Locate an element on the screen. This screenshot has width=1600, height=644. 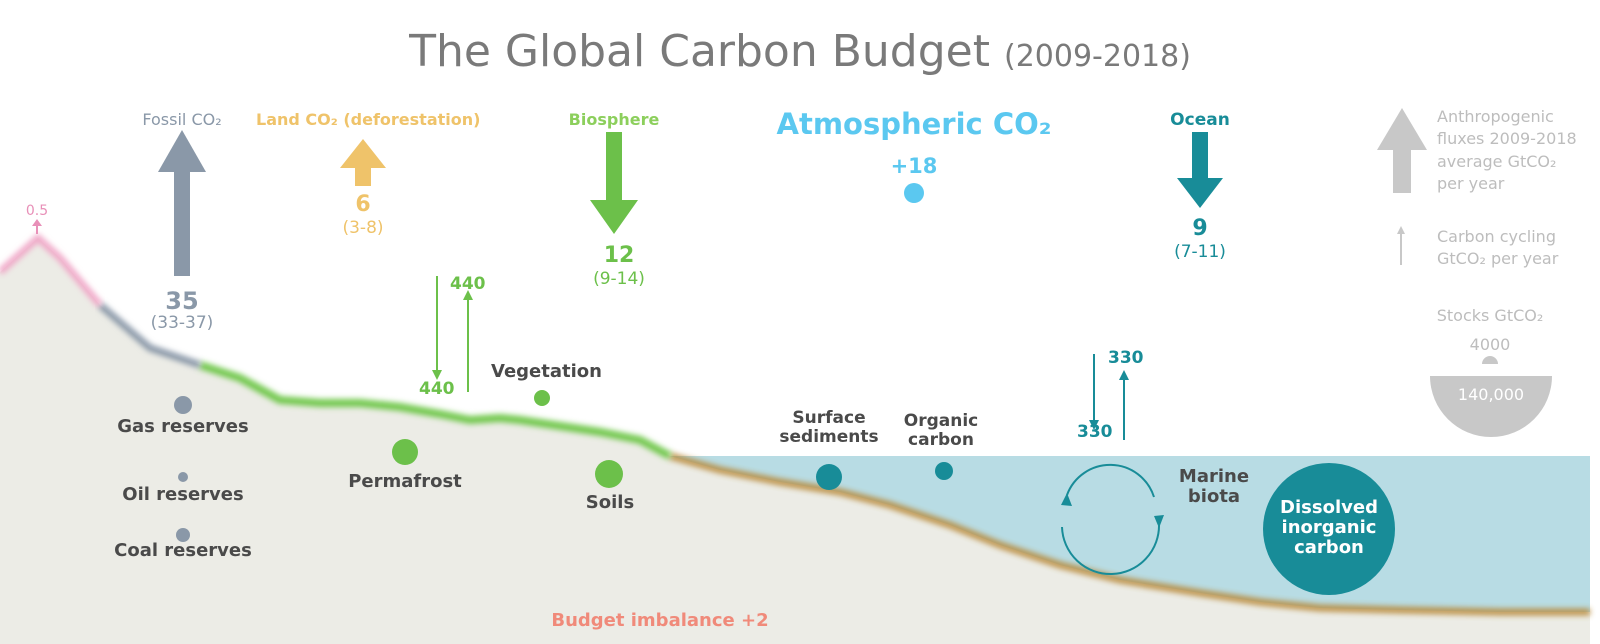
legend-small-stock-value: 4000 is located at coordinates (1490, 344).